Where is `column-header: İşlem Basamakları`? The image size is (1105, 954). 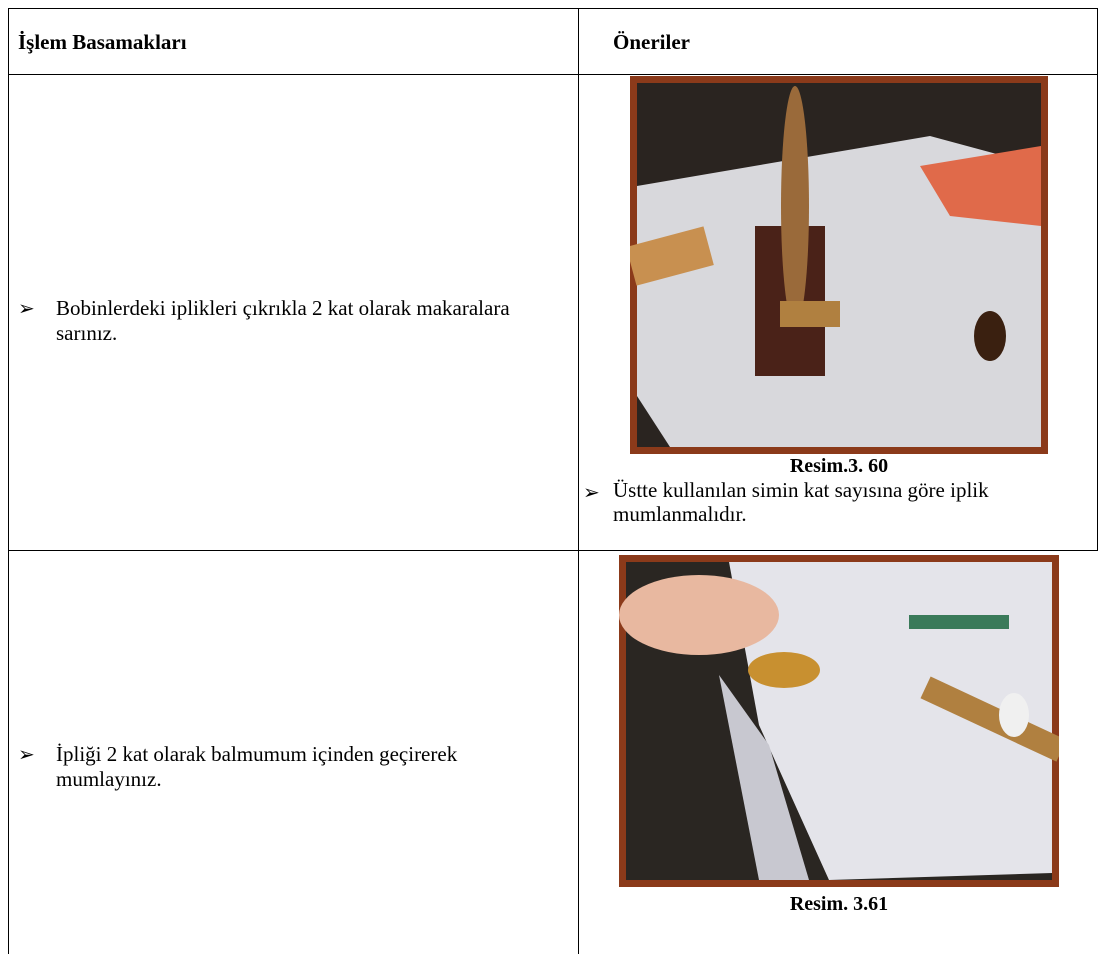
column-header: İşlem Basamakları is located at coordinates (102, 42).